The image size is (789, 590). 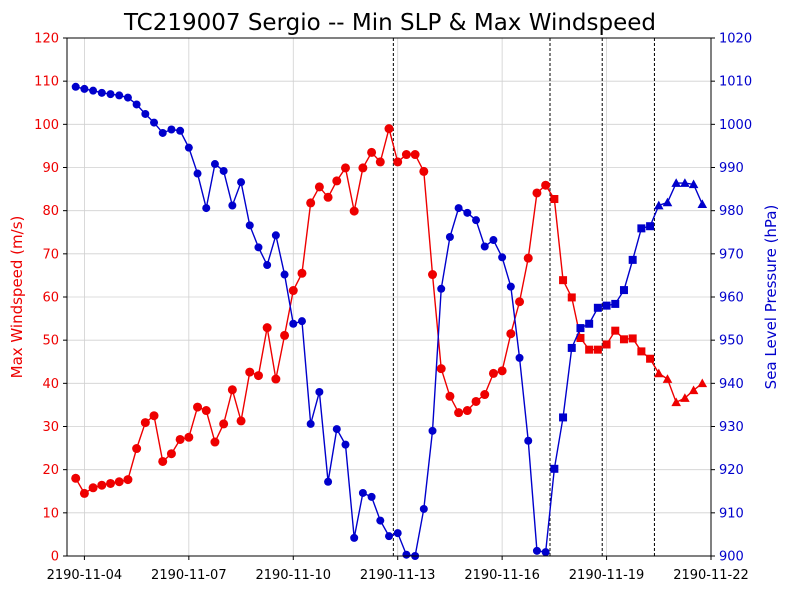 I want to click on x-tick-label: 2190-11-04, so click(x=85, y=575).